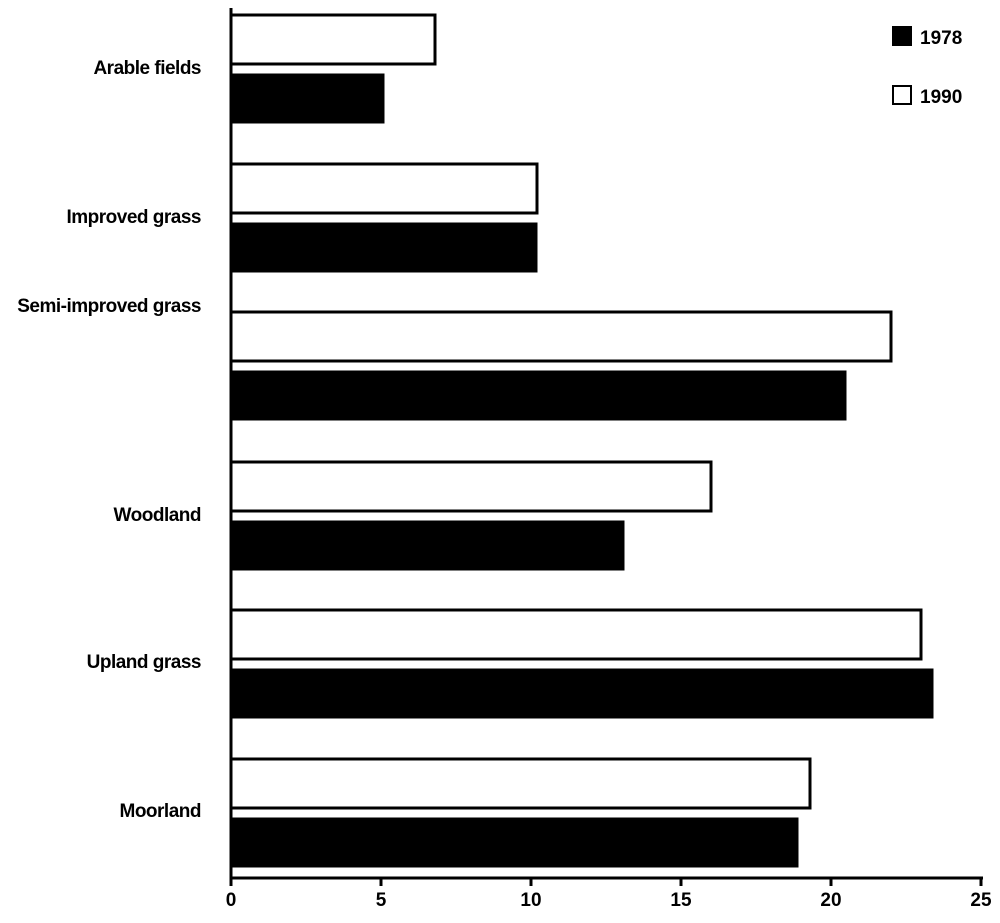 The width and height of the screenshot is (1000, 923). I want to click on legend-label-1978: 1978, so click(941, 38).